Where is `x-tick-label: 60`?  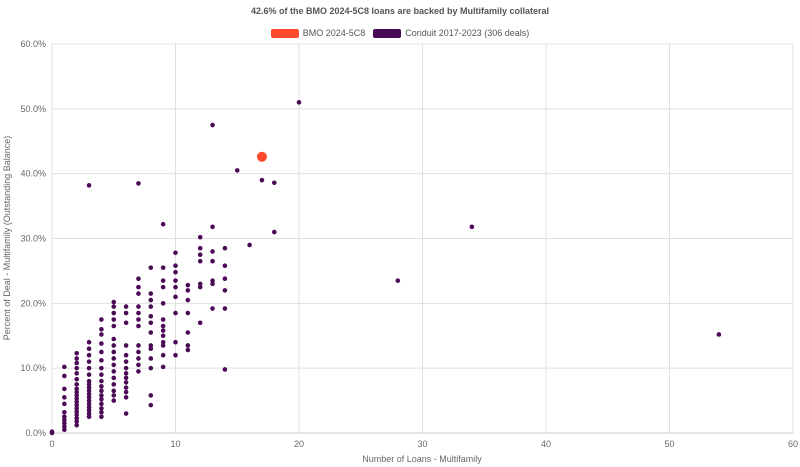
x-tick-label: 60 is located at coordinates (793, 444).